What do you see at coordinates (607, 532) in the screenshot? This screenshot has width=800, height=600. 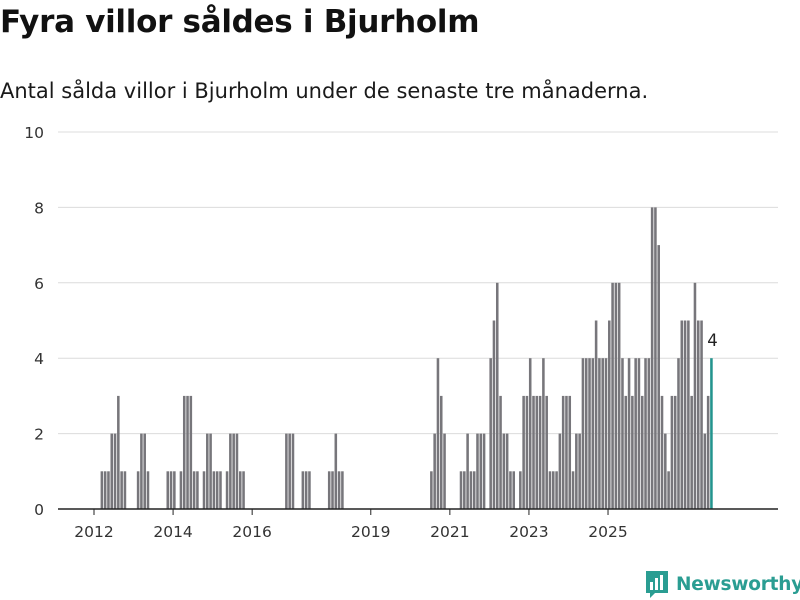 I see `x-tick-label: 2025` at bounding box center [607, 532].